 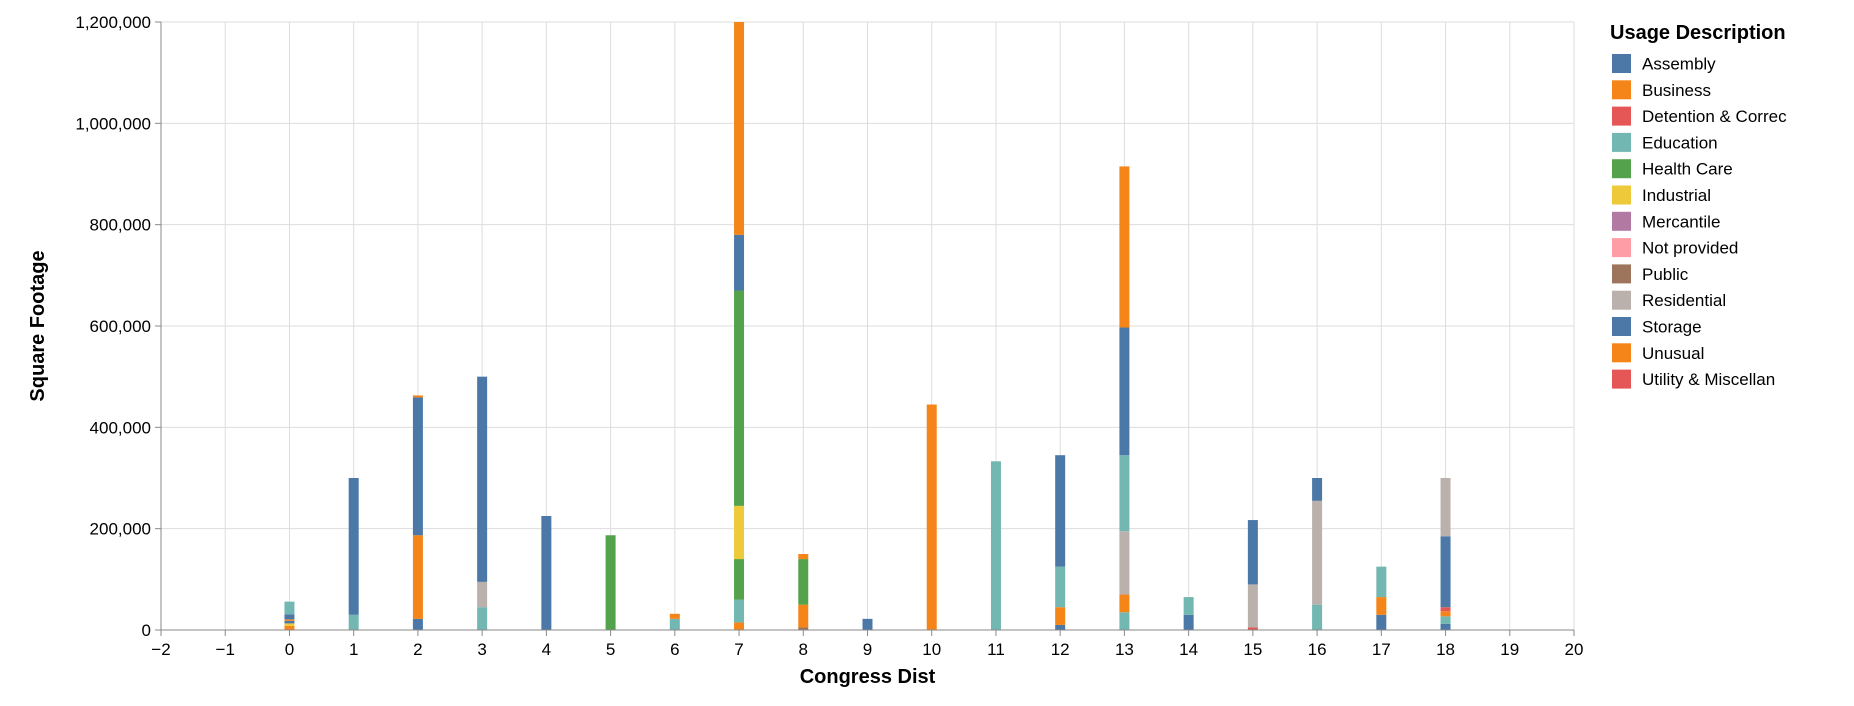 I want to click on y-axis-title: Square Footage, so click(x=38, y=325).